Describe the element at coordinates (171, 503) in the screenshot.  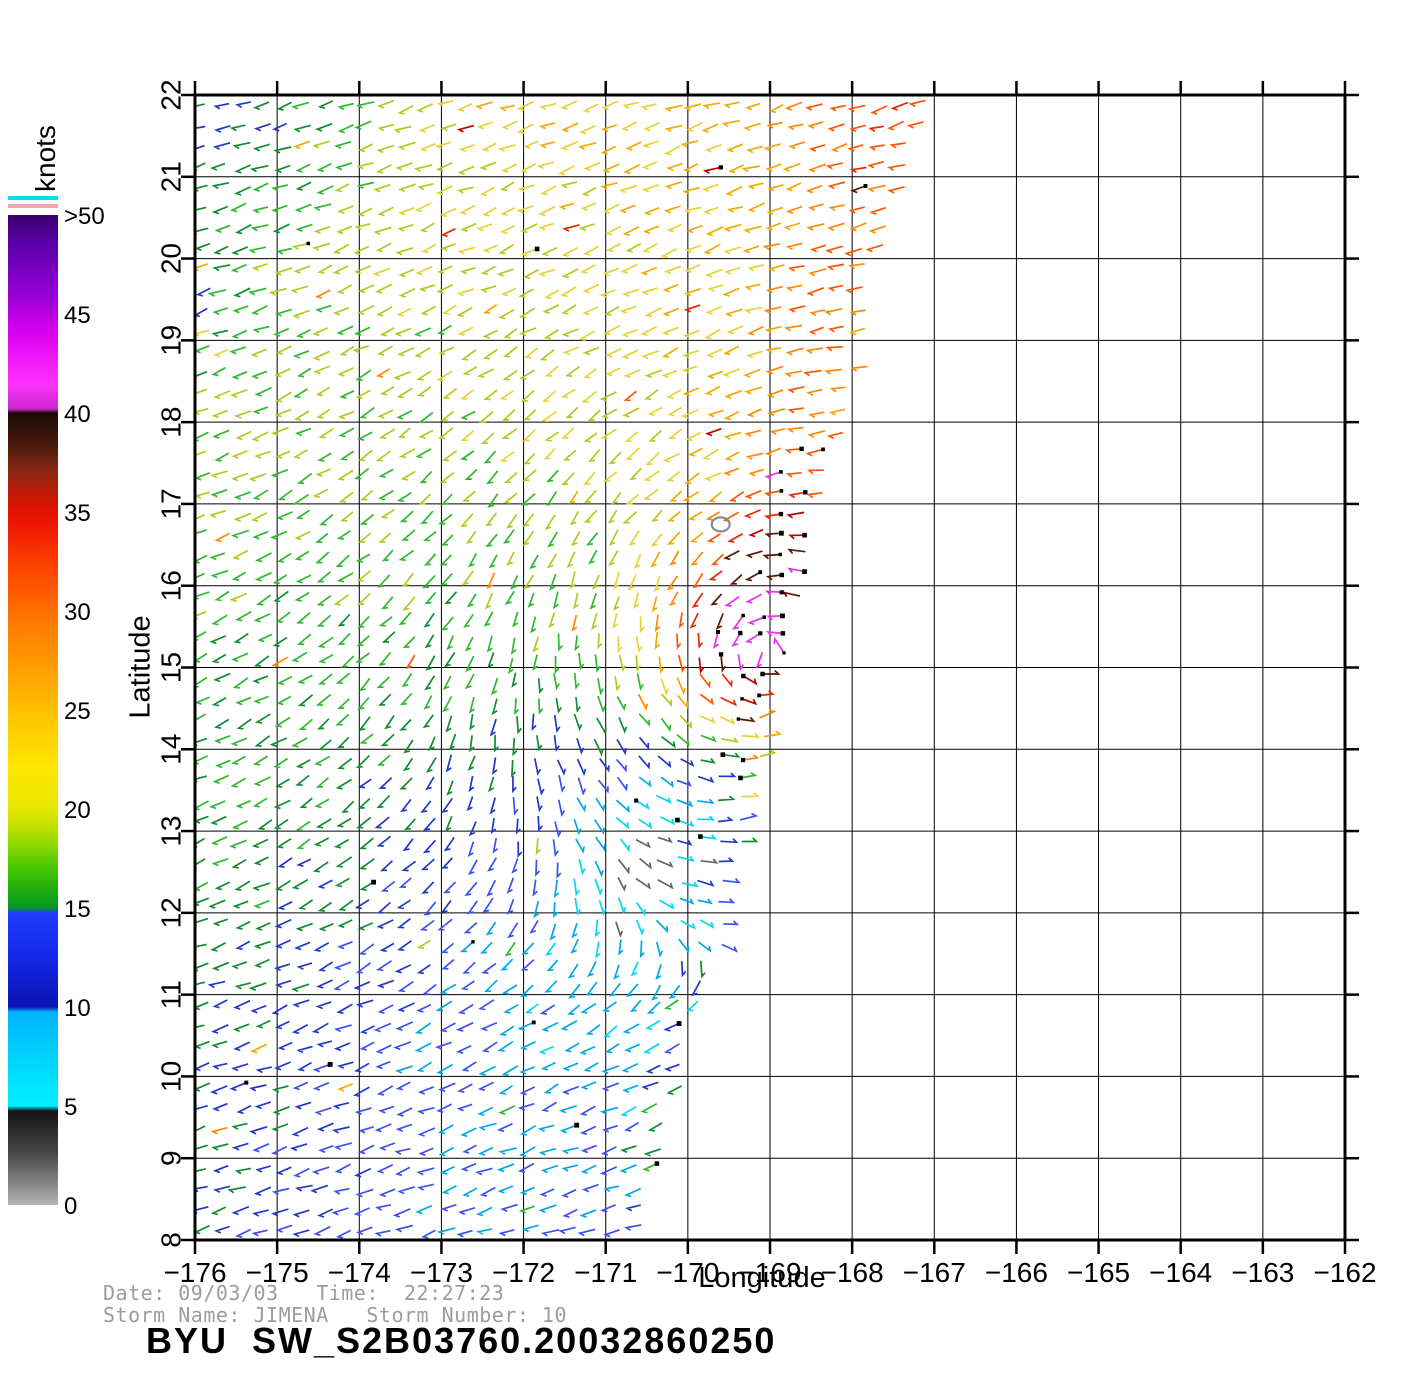
I see `y-tick-label: 17` at that location.